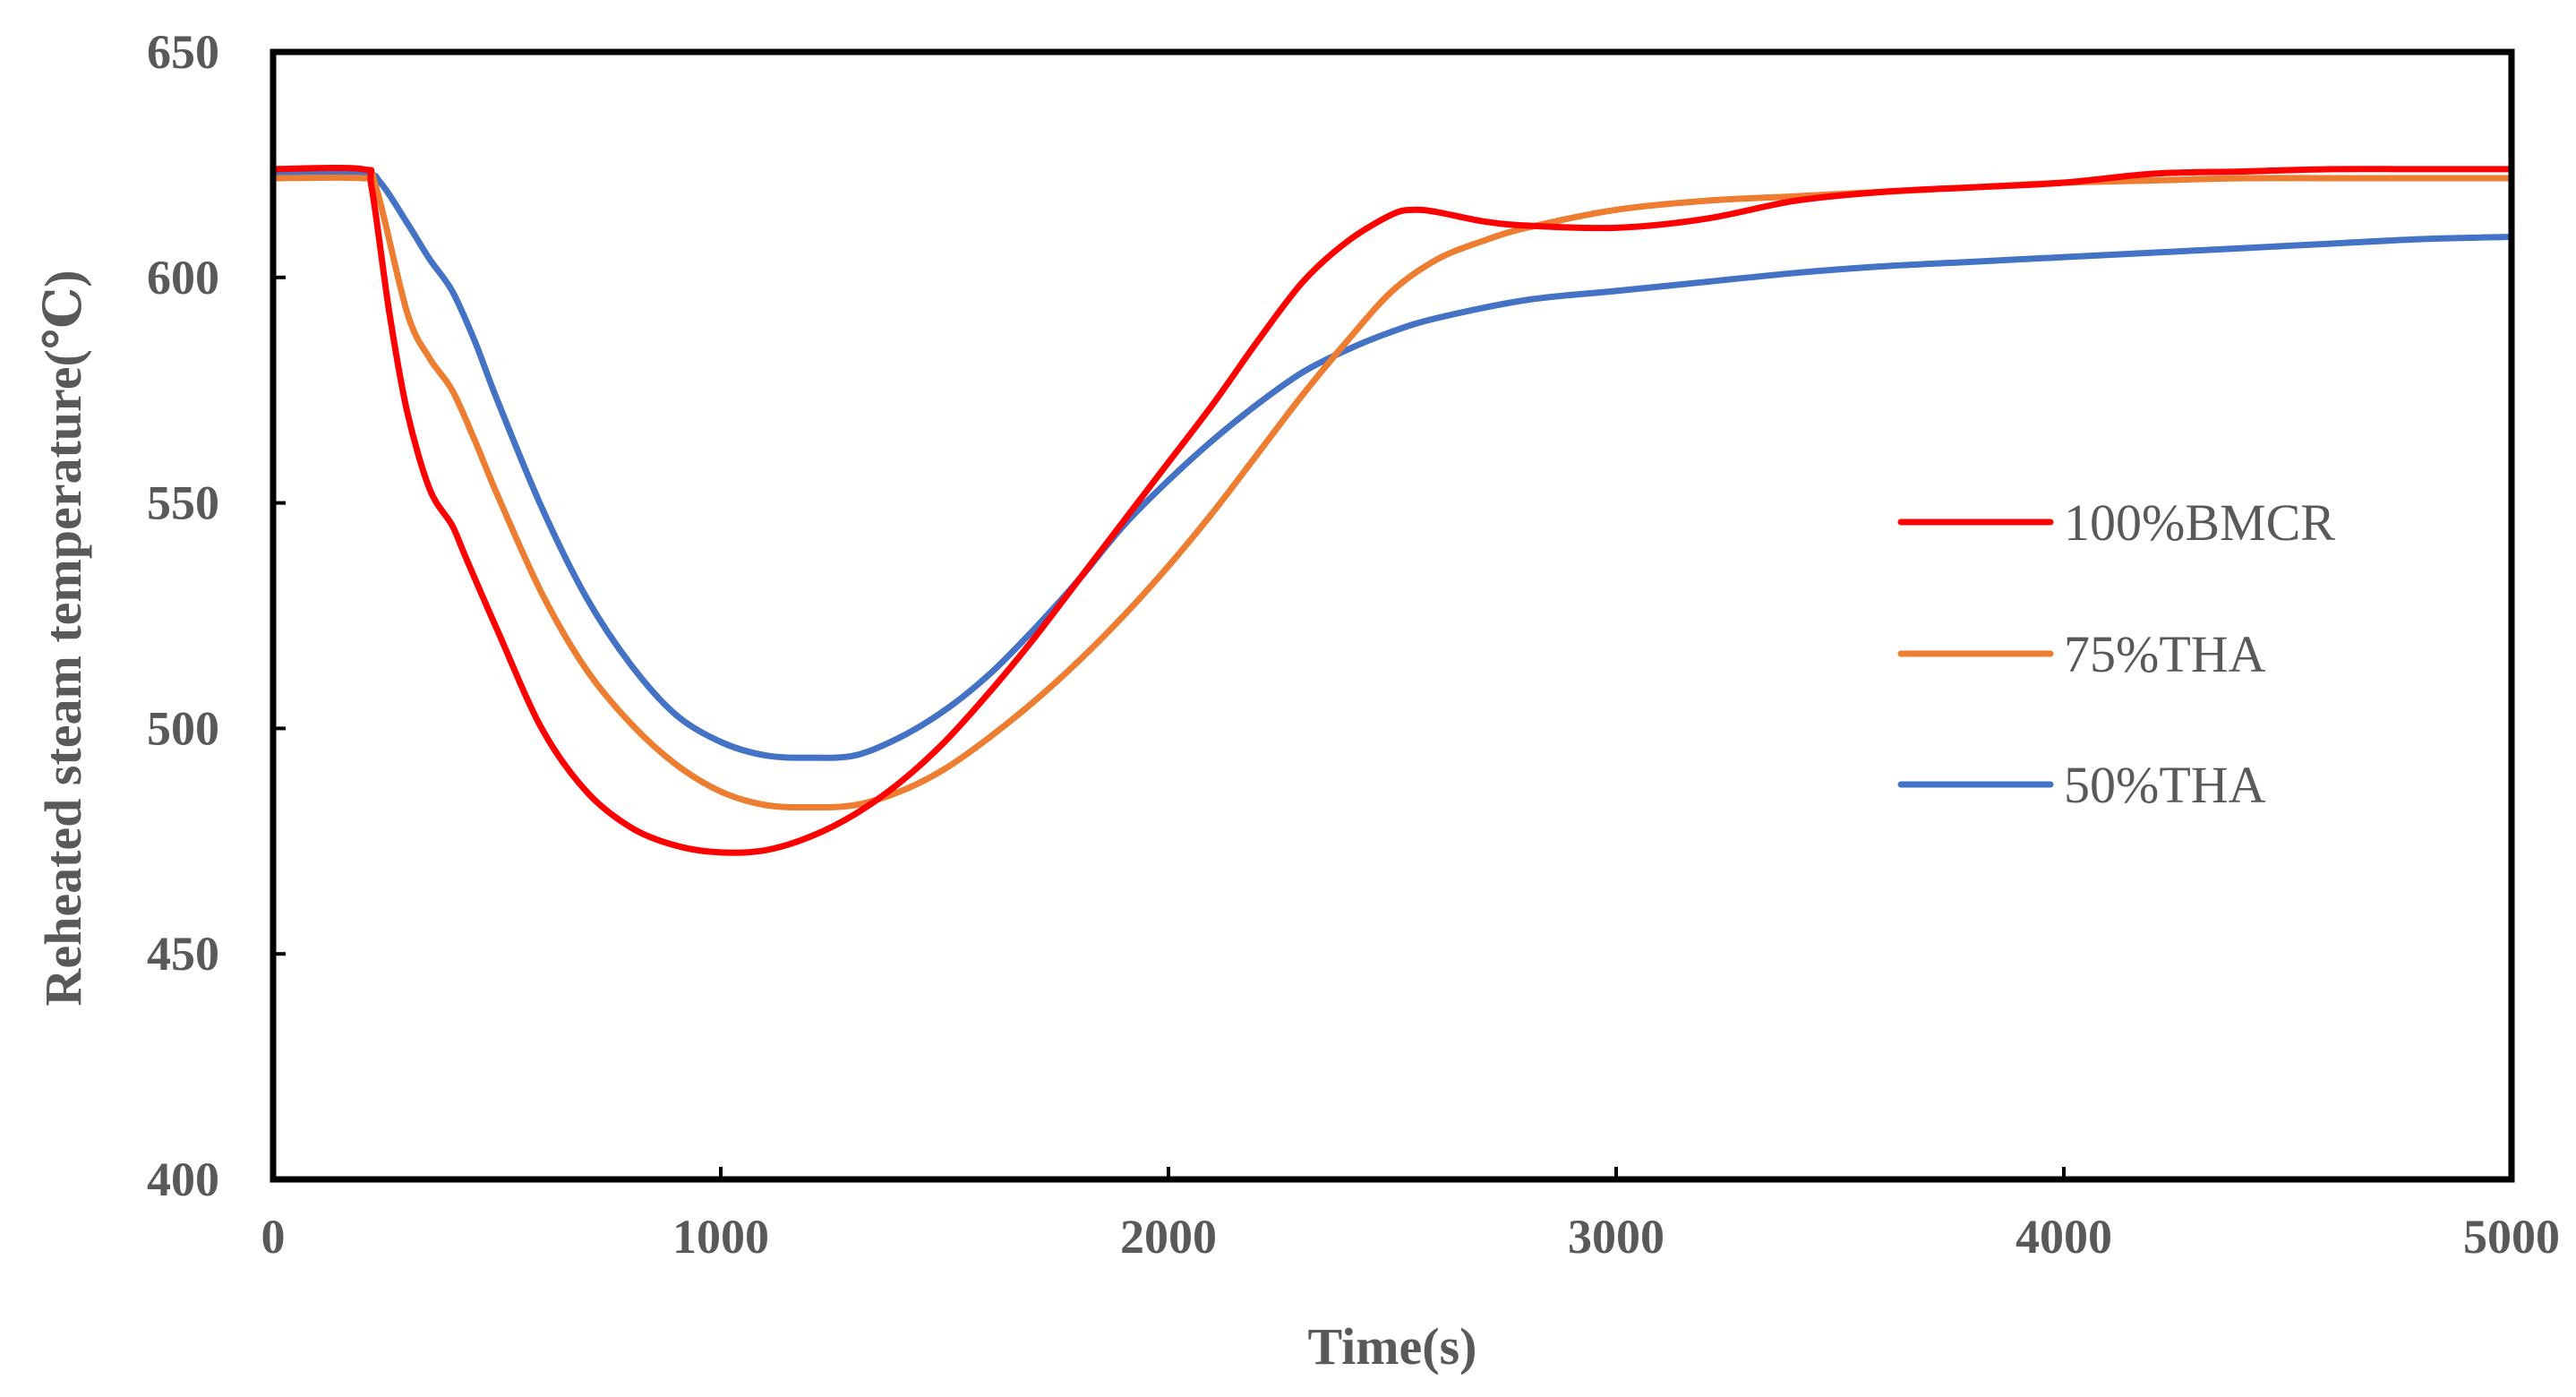 The width and height of the screenshot is (2576, 1397). What do you see at coordinates (183, 954) in the screenshot?
I see `y-tick-label: 450` at bounding box center [183, 954].